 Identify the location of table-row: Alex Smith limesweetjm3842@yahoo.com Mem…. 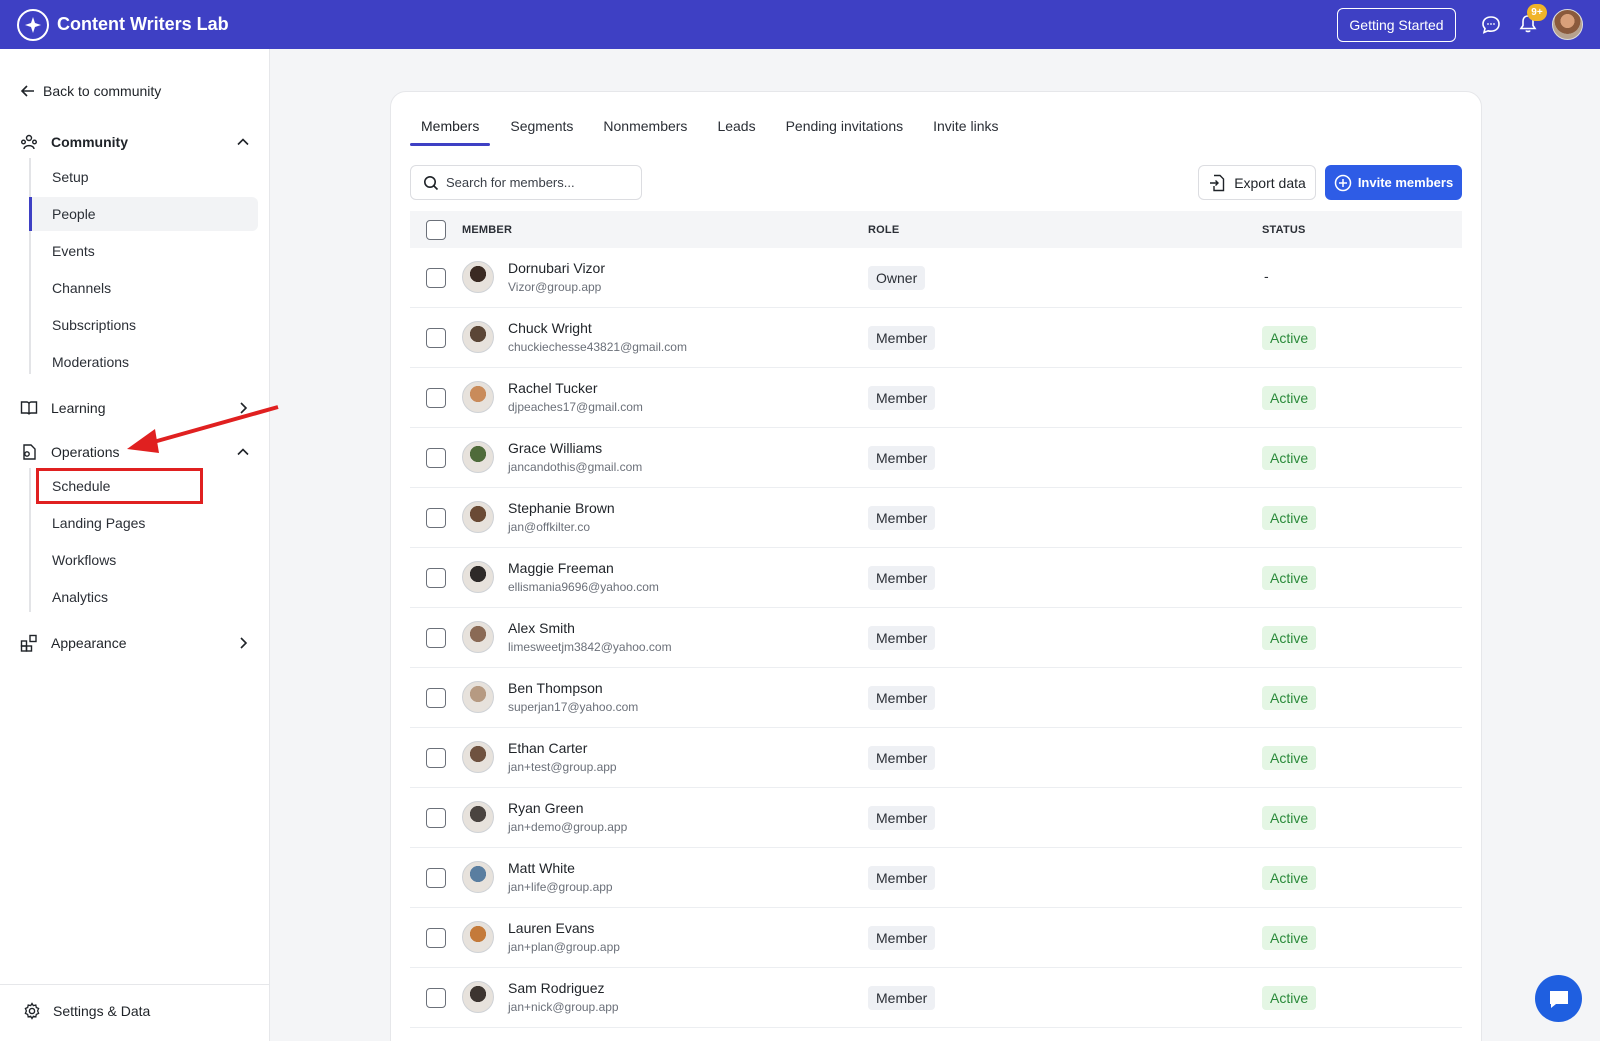
(936, 638).